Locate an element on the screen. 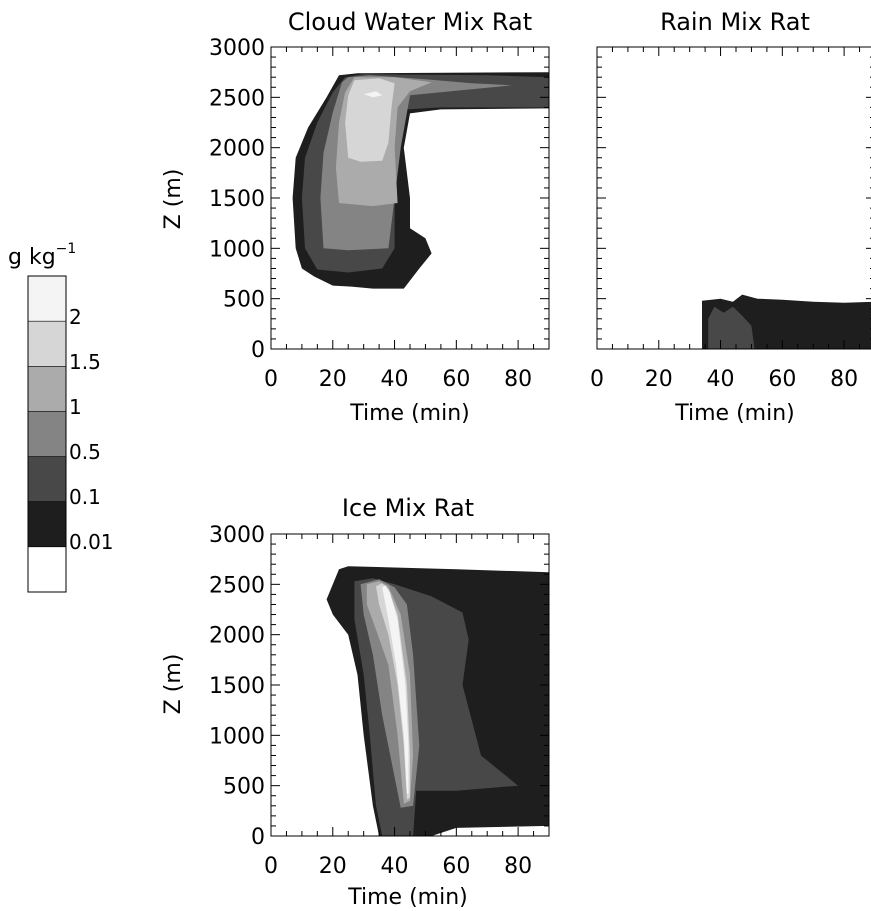 Image resolution: width=871 pixels, height=911 pixels. colorbar-unit-base: g kg is located at coordinates (32, 257).